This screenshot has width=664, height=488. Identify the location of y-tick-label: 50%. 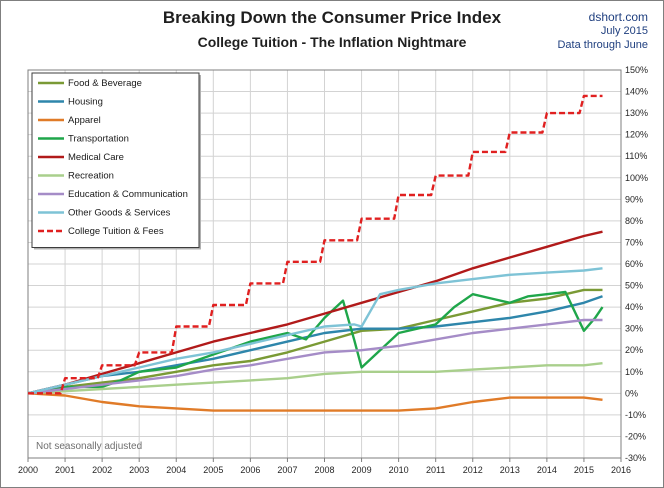
(634, 286).